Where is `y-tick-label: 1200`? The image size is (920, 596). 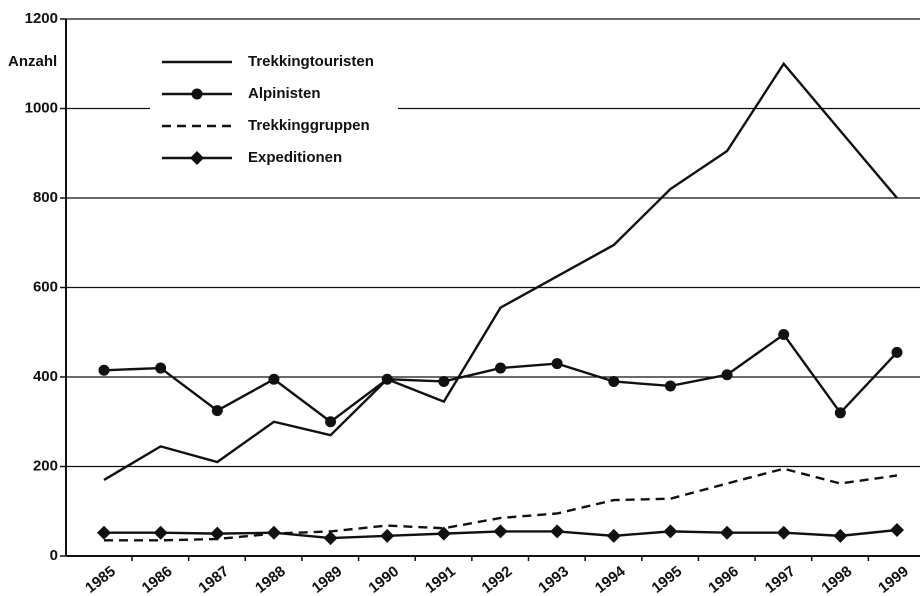 y-tick-label: 1200 is located at coordinates (41, 18).